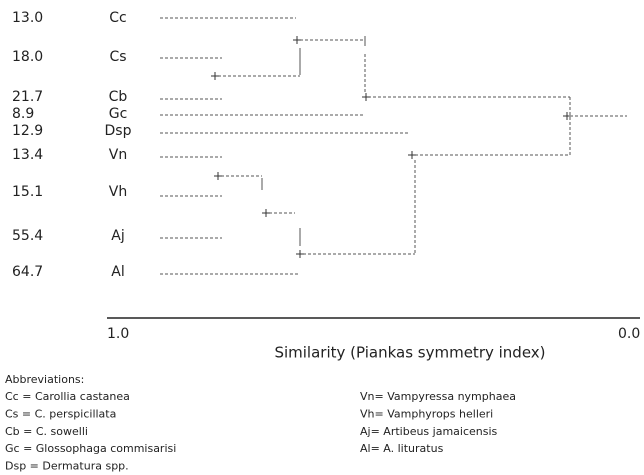 The width and height of the screenshot is (644, 475). Describe the element at coordinates (118, 114) in the screenshot. I see `leaf-label: Gc` at that location.